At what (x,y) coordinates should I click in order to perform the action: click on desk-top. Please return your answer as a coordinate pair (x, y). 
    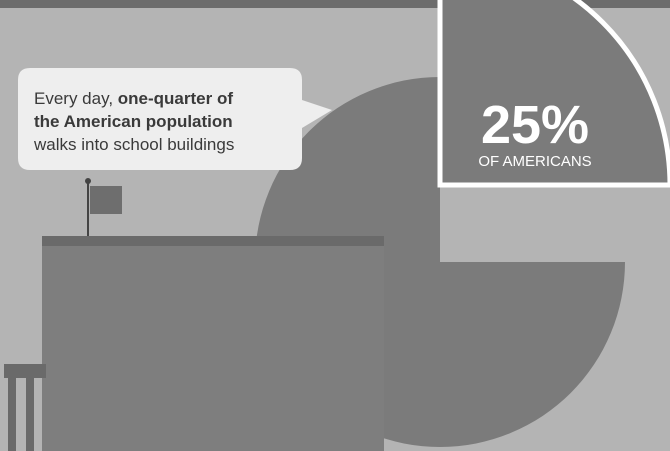
    Looking at the image, I should click on (213, 241).